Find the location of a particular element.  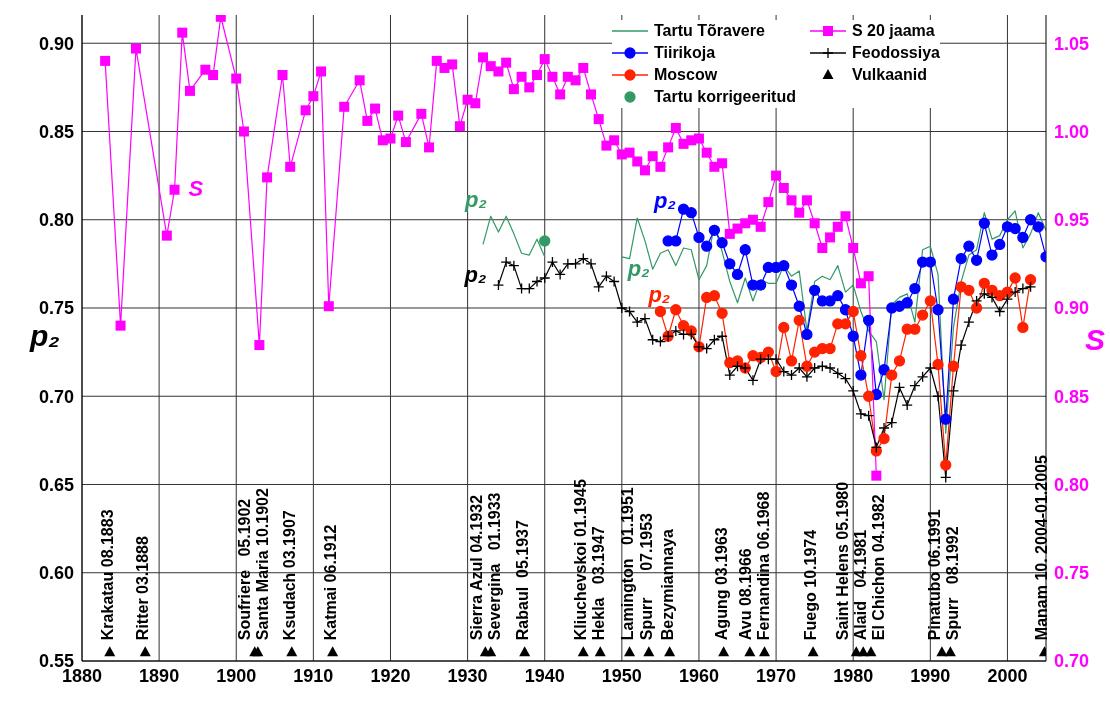

x-tick-label: 1940 is located at coordinates (544, 675).